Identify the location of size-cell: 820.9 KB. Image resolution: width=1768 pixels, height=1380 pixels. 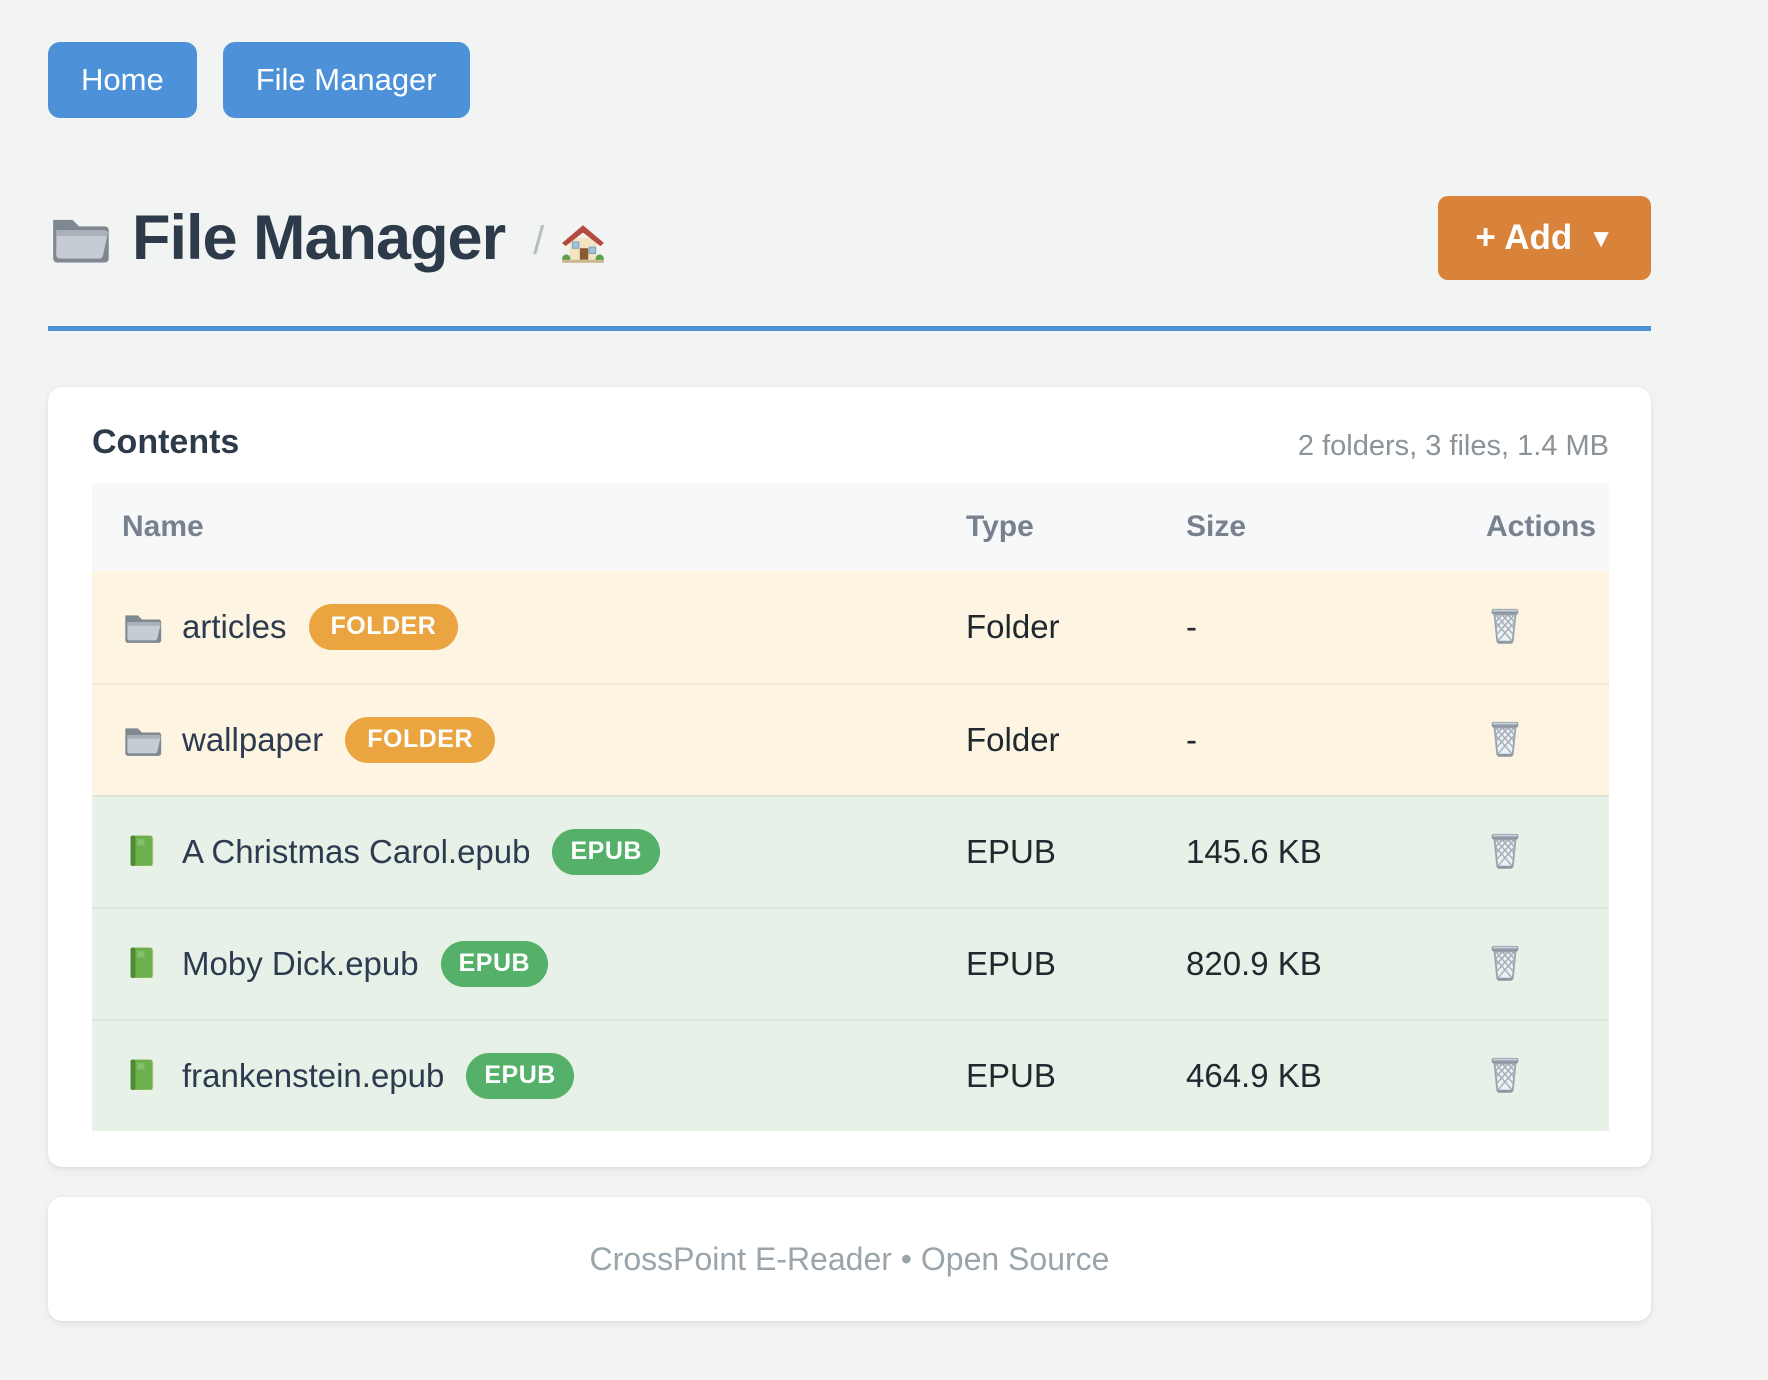
(1254, 963).